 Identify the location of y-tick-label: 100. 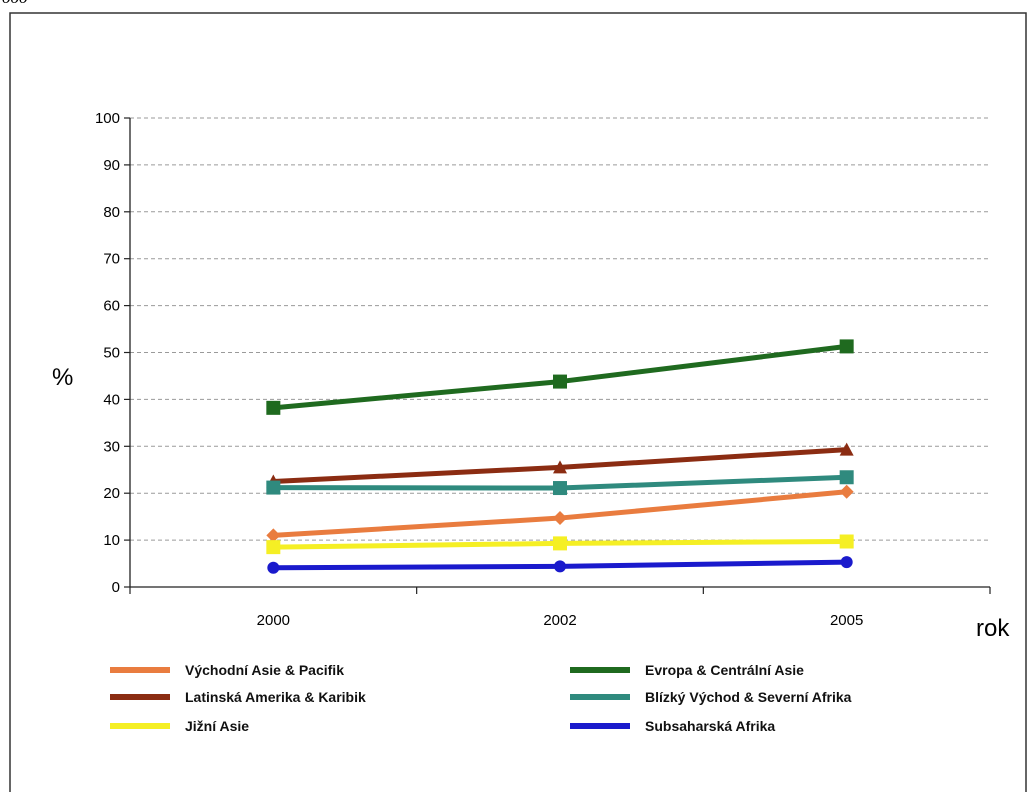
(107, 118).